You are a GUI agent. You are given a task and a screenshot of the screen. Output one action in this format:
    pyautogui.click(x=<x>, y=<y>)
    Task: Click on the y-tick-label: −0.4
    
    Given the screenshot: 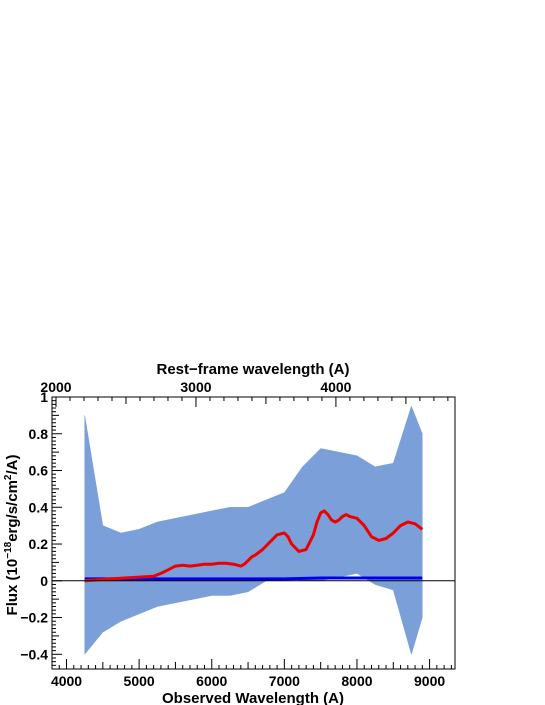 What is the action you would take?
    pyautogui.click(x=34, y=654)
    